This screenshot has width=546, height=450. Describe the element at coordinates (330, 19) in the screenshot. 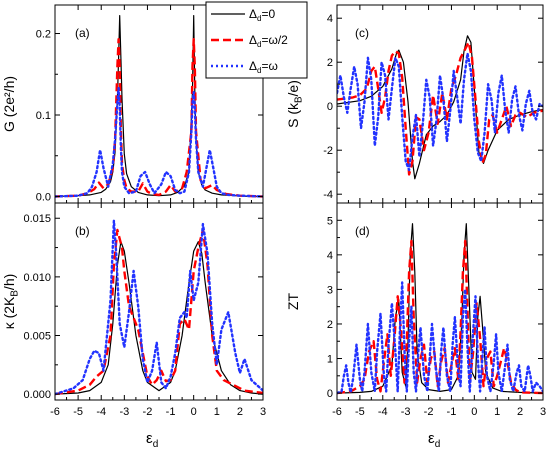

I see `panel-2-ytick-label-4: 4` at that location.